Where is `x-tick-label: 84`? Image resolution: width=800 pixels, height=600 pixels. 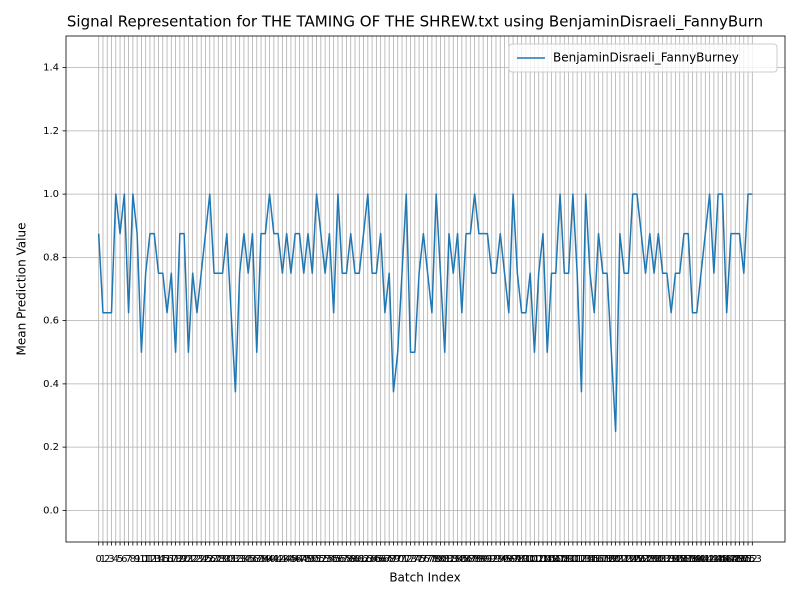
x-tick-label: 84 is located at coordinates (457, 559).